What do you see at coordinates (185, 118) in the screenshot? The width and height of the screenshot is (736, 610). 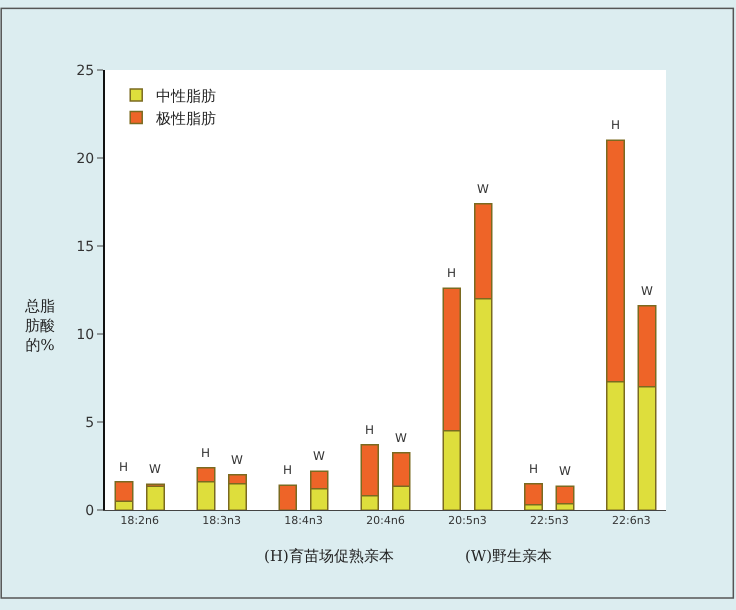 I see `legend-label: 极性脂肪` at bounding box center [185, 118].